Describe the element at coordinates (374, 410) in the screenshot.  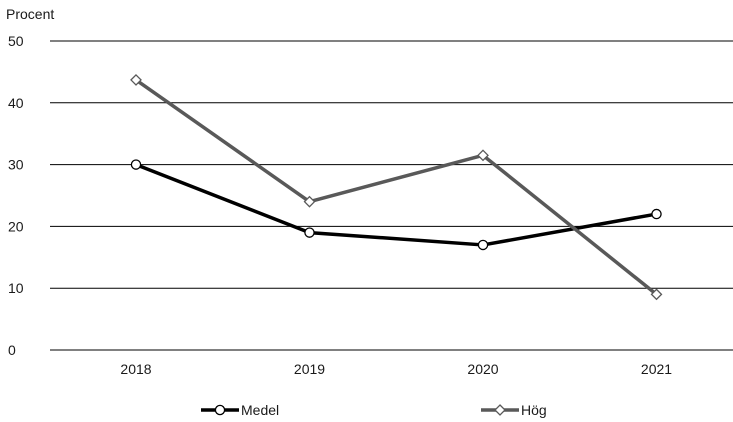
I see `legend: Medel Hög` at that location.